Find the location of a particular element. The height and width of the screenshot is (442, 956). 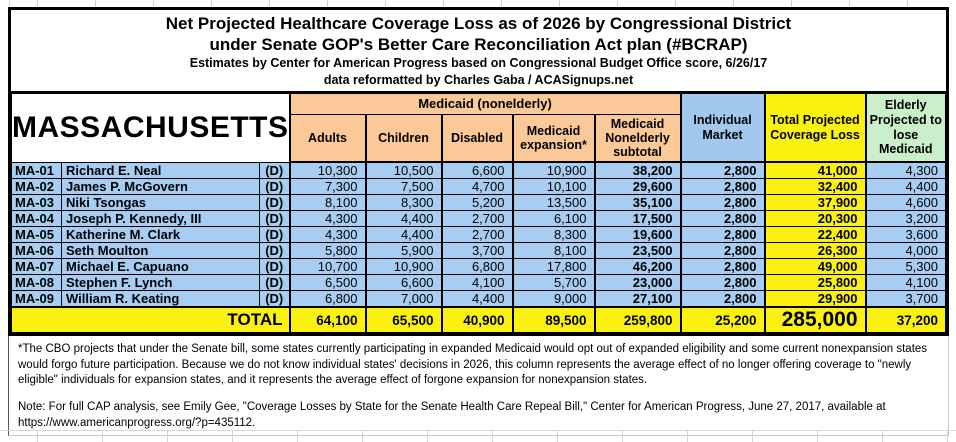

column-header-children: Children is located at coordinates (403, 138).